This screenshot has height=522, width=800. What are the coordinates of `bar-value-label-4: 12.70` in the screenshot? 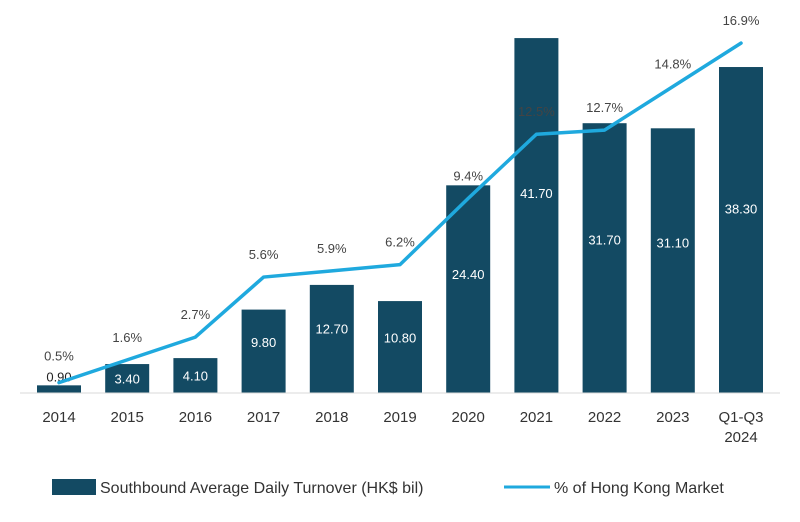 It's located at (332, 329).